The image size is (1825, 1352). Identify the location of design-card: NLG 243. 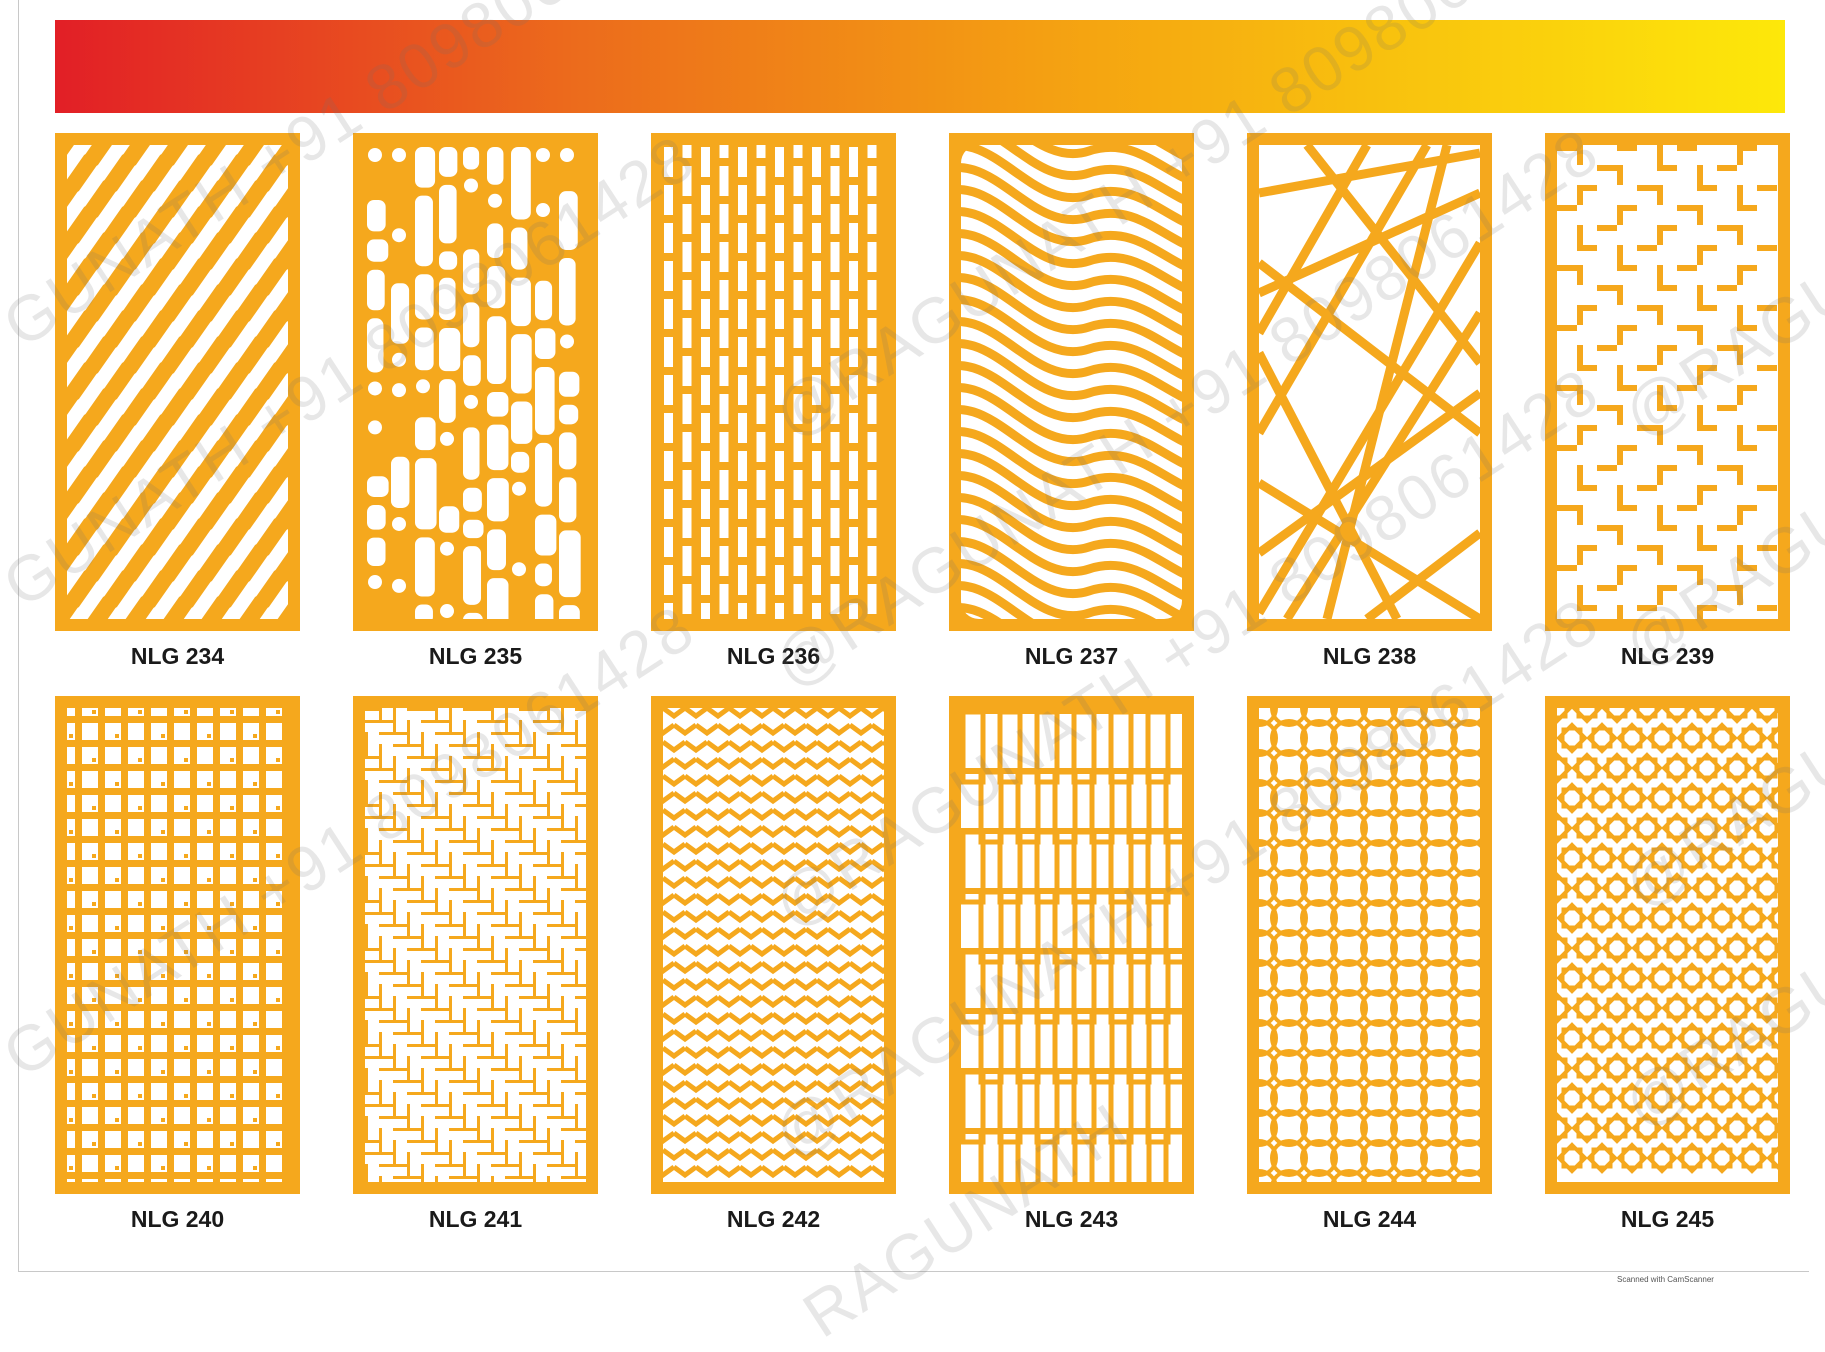
(1099, 964).